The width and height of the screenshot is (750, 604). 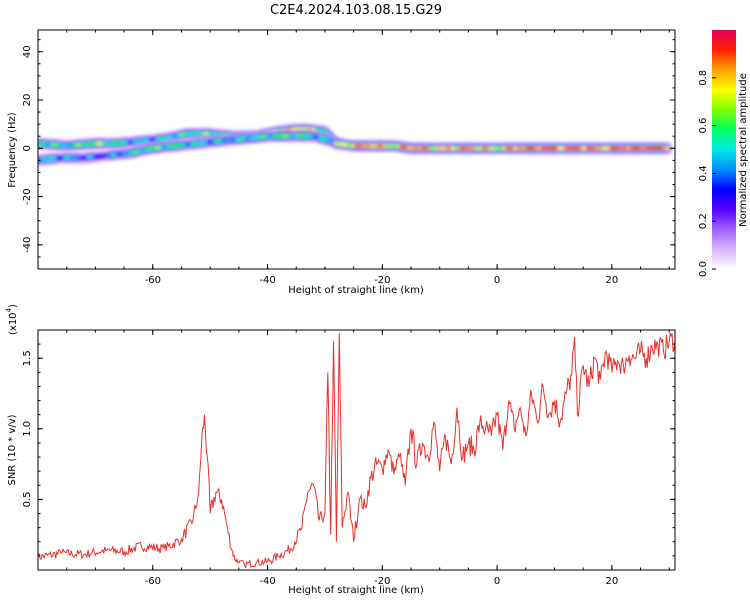 I want to click on y-tick-label: 1.0, so click(x=27, y=429).